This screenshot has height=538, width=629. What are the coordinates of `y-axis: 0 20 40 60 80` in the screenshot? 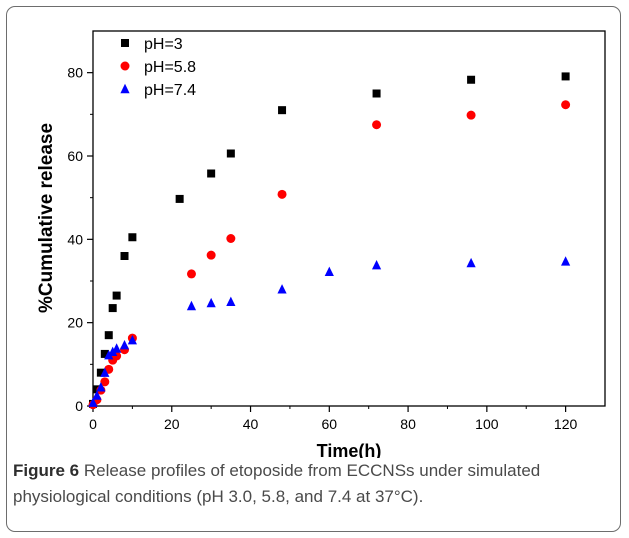 It's located at (80, 239).